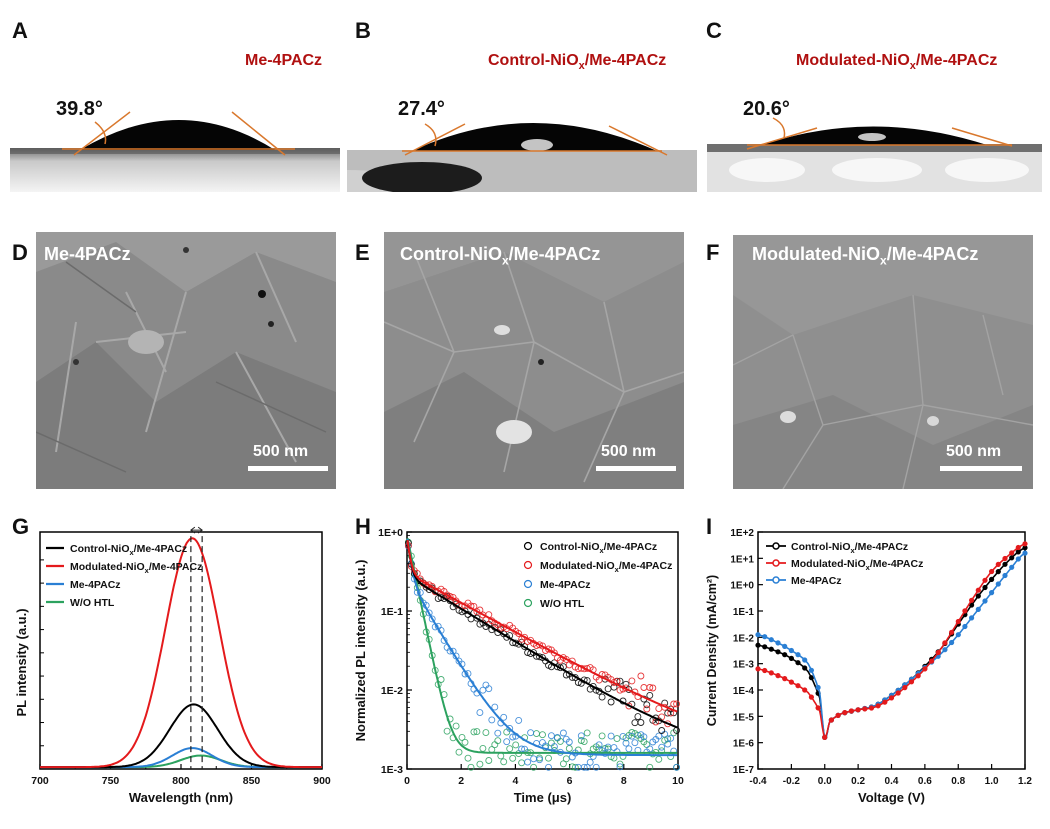 Image resolution: width=1050 pixels, height=829 pixels. Describe the element at coordinates (1025, 781) in the screenshot. I see `x-tick-label-i: 1.2` at that location.